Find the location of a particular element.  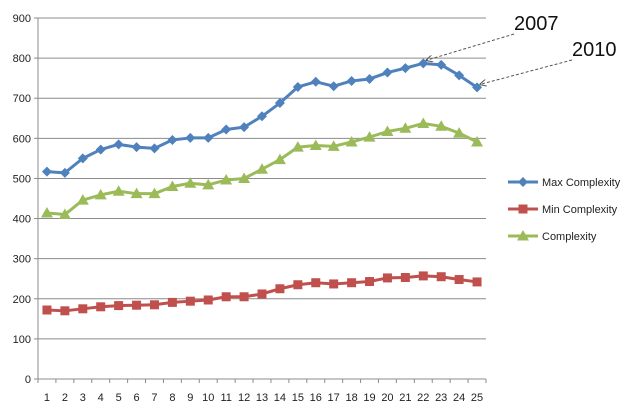

legend: Max Complexity Min Complexity Complexity is located at coordinates (564, 210).